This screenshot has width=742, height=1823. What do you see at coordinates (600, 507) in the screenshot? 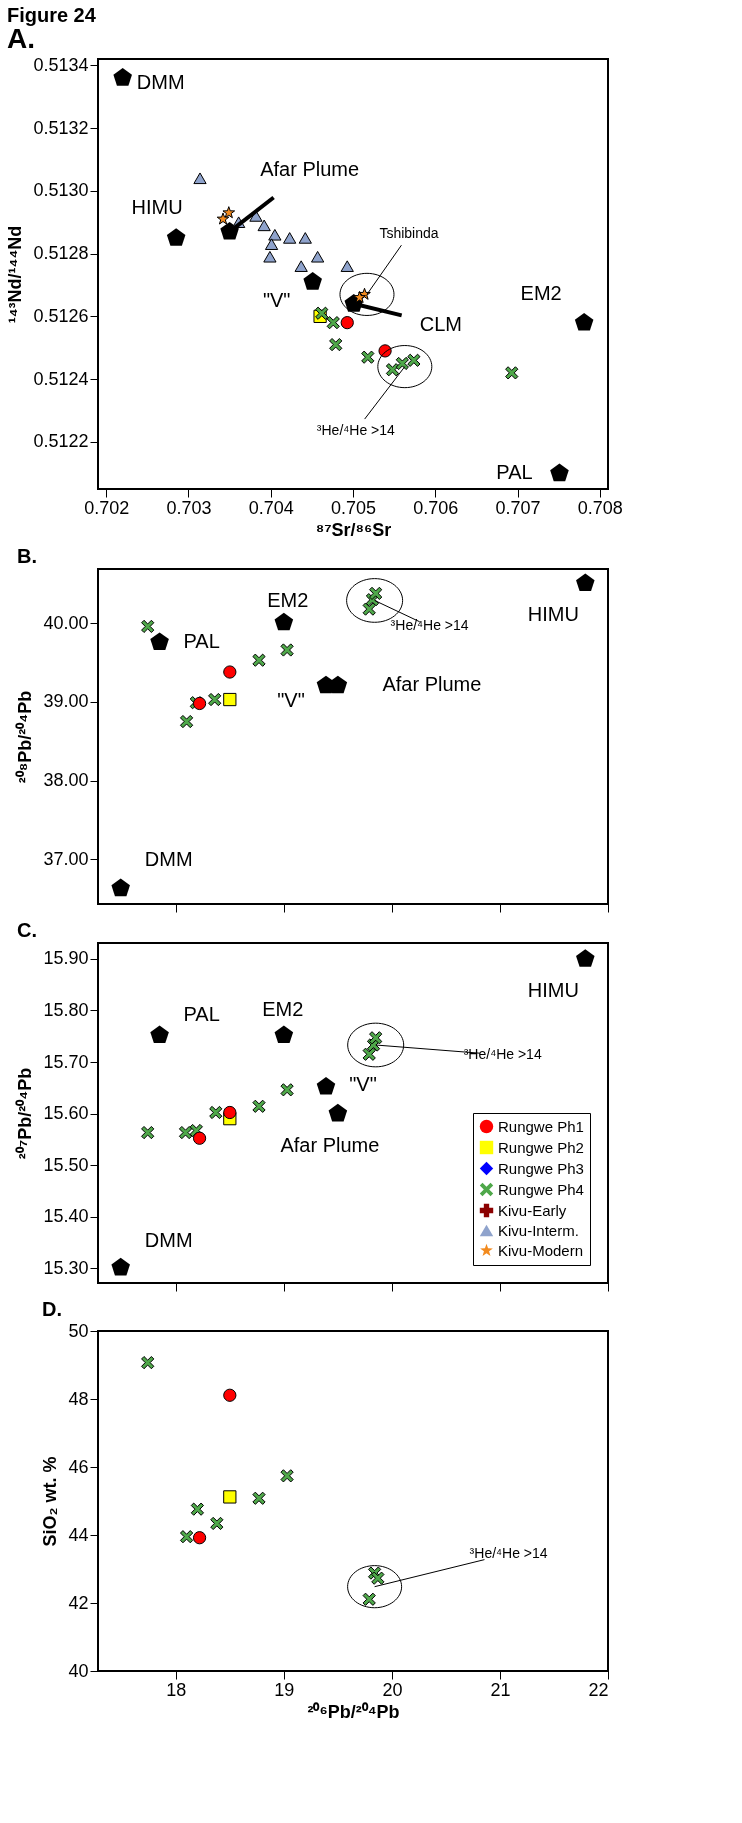
I see `x-tick-label: 0.708` at bounding box center [600, 507].